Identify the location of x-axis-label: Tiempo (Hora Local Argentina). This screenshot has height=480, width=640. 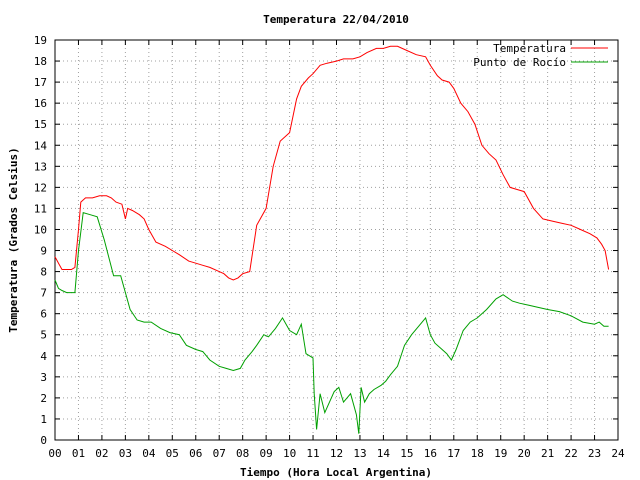
(336, 472).